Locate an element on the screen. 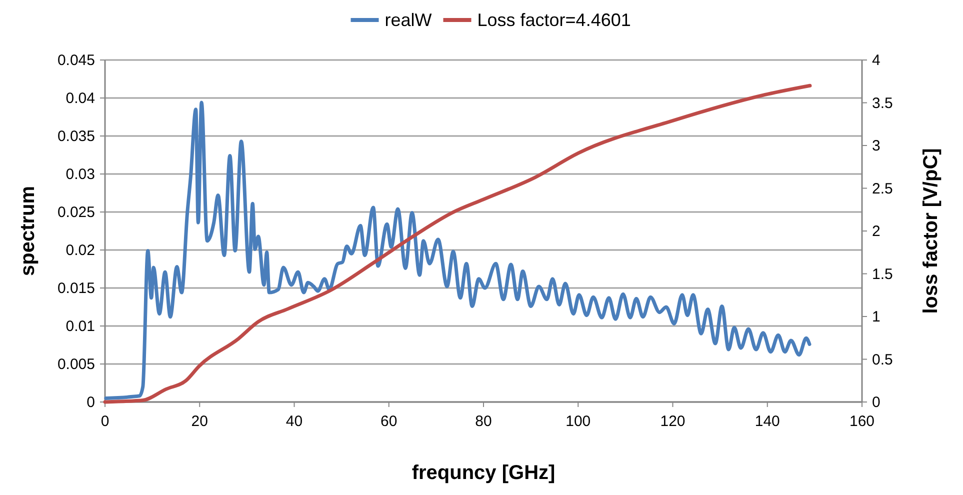 The height and width of the screenshot is (495, 963). y2-tick-label: 1 is located at coordinates (876, 317).